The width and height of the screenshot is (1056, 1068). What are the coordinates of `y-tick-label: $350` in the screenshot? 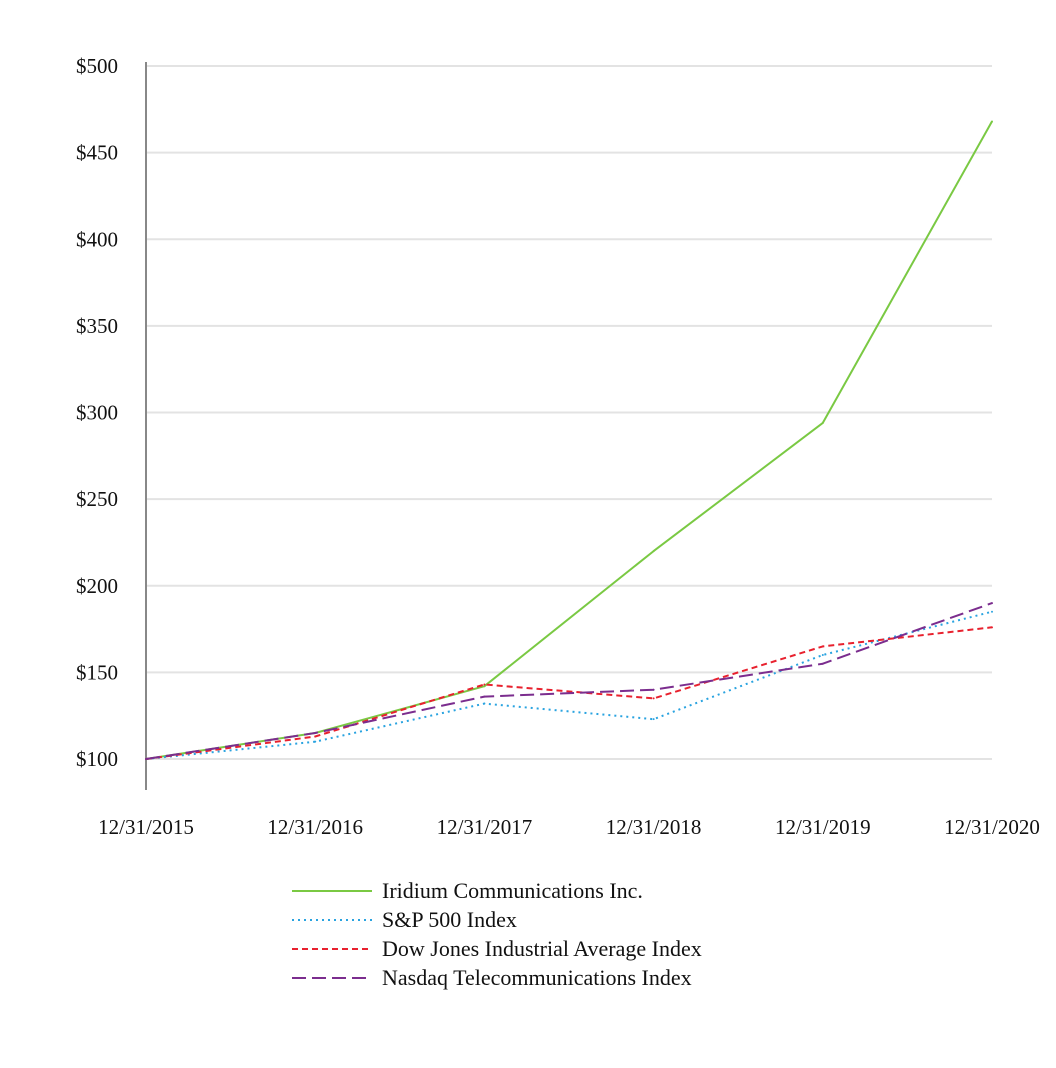 It's located at (97, 326).